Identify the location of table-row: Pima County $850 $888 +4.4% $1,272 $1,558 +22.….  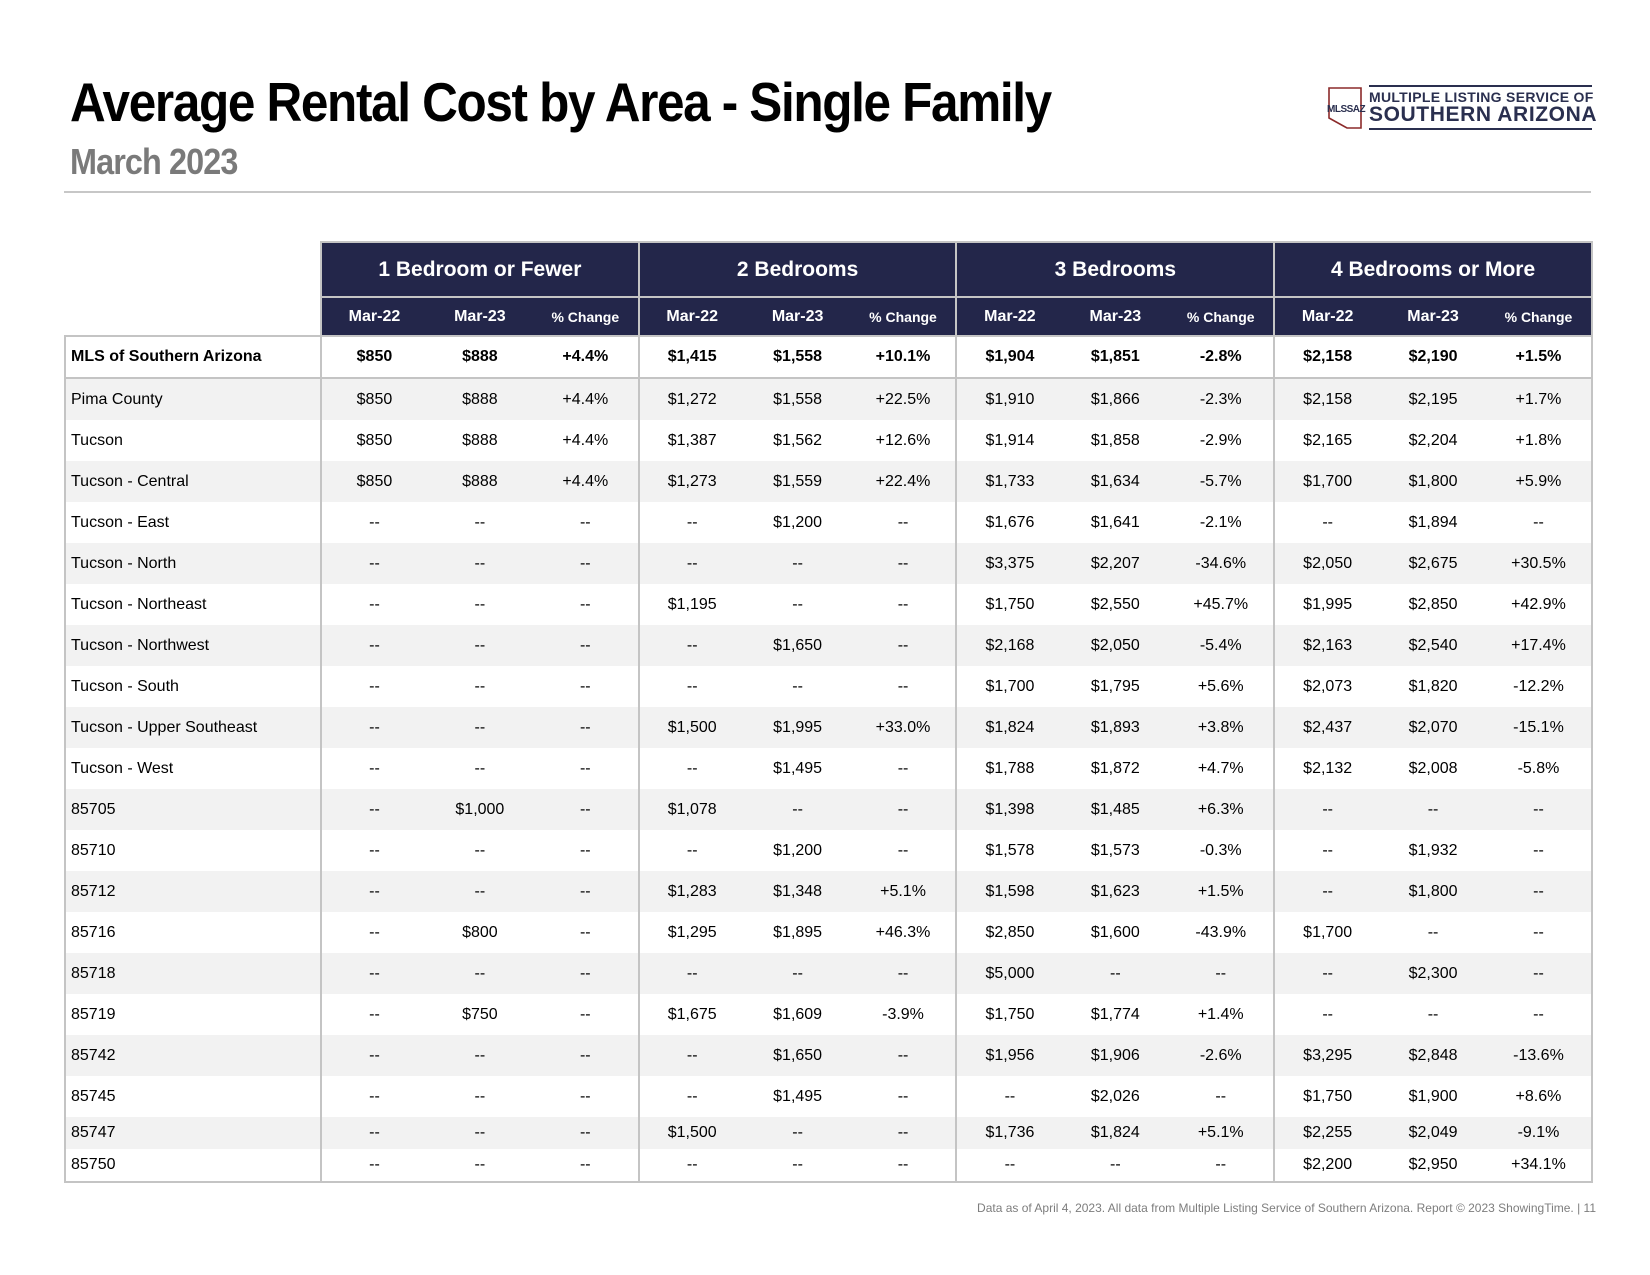
(828, 399).